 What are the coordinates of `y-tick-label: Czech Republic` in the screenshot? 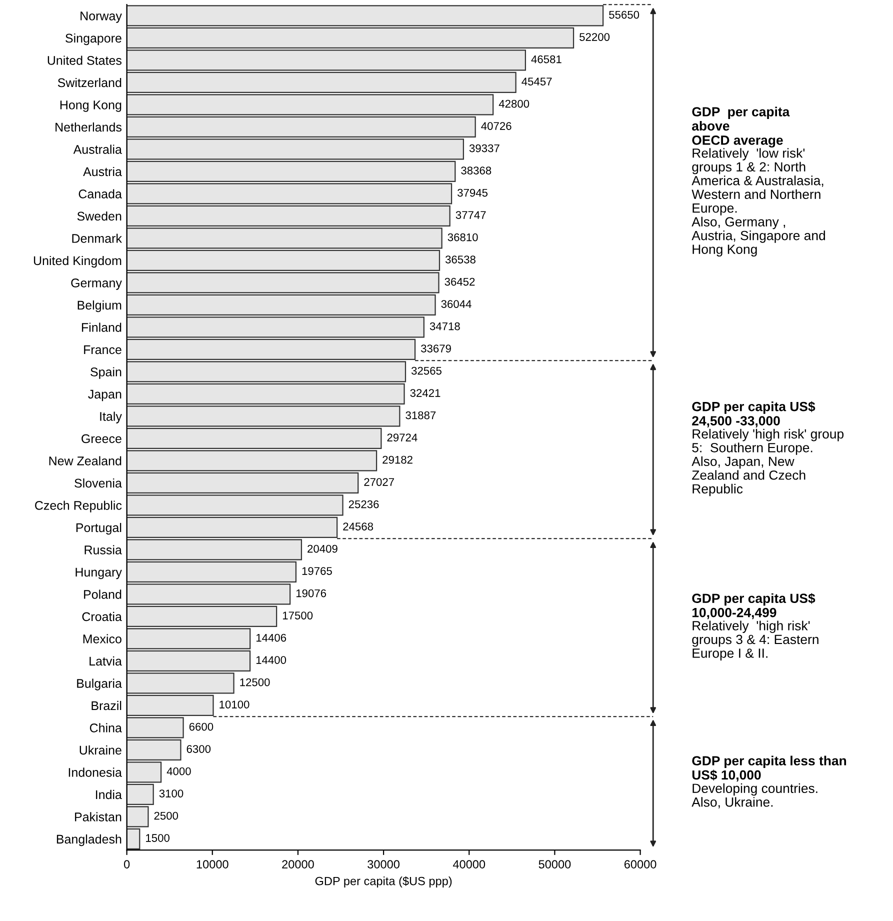 It's located at (78, 506).